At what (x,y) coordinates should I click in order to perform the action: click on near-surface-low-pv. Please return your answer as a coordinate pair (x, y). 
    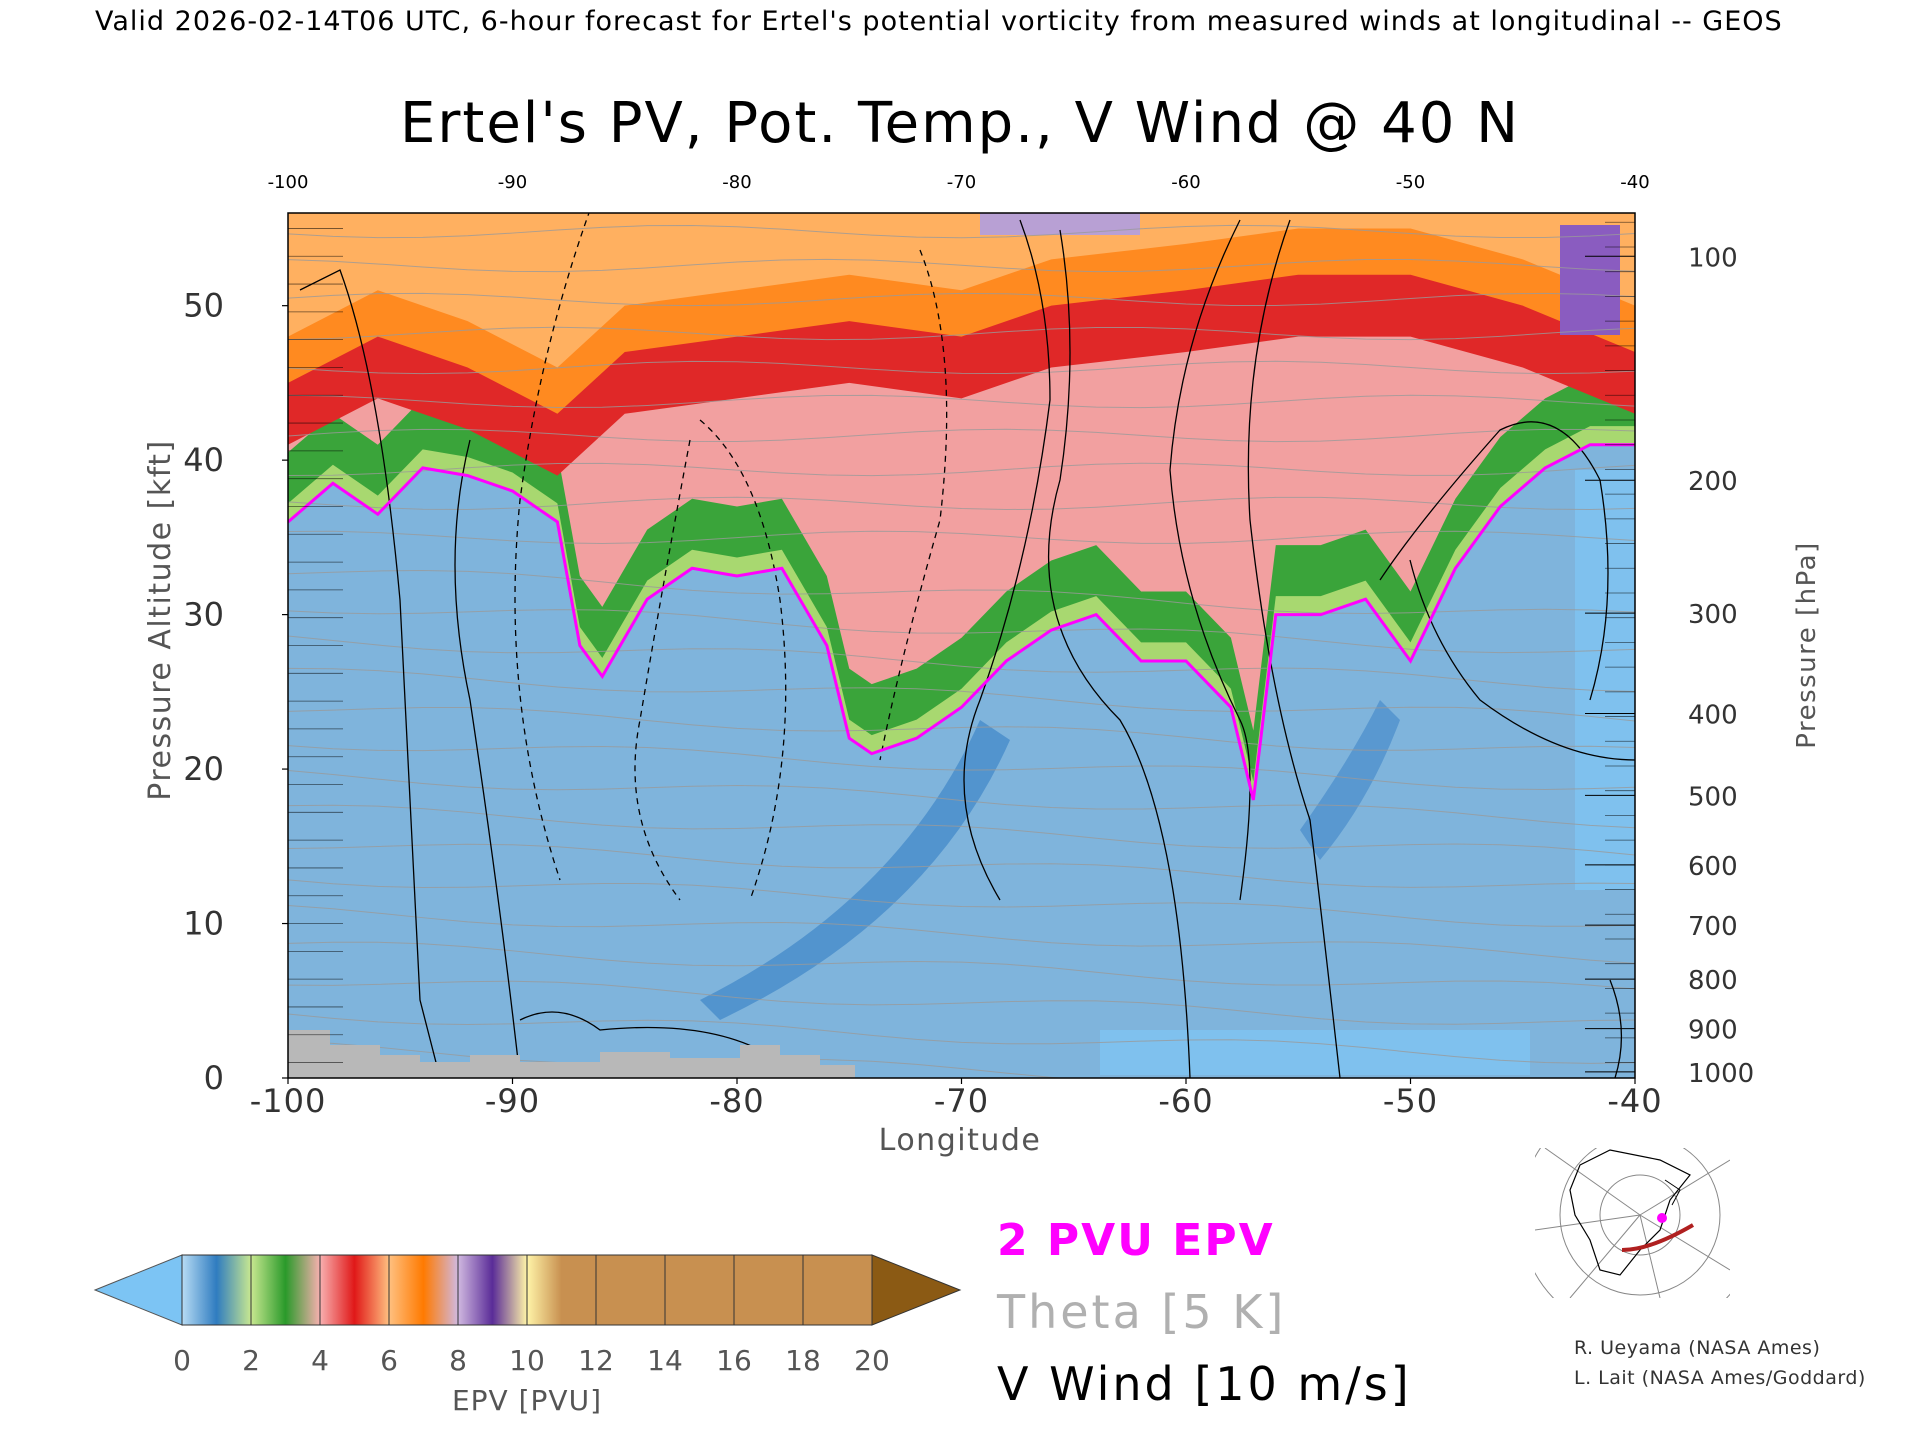
    Looking at the image, I should click on (1315, 1052).